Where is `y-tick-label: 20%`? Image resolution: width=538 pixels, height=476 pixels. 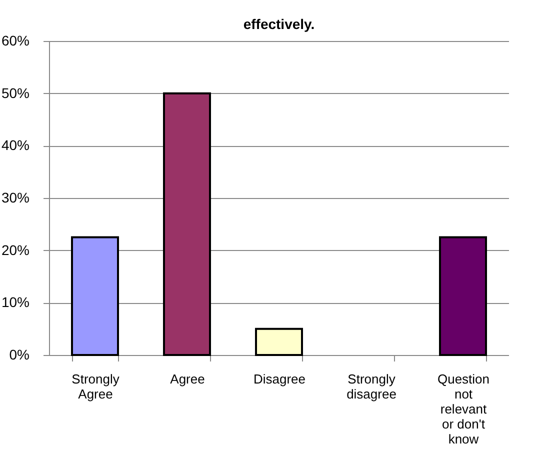
y-tick-label: 20% is located at coordinates (15, 250).